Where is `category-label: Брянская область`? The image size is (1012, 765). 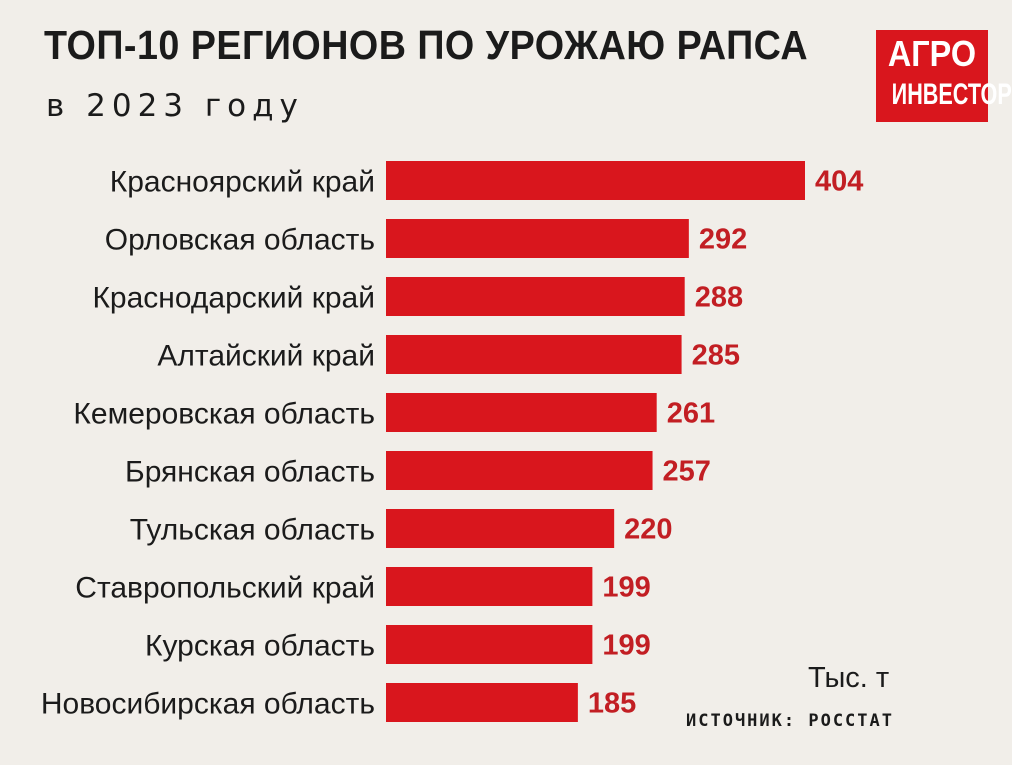
category-label: Брянская область is located at coordinates (250, 472).